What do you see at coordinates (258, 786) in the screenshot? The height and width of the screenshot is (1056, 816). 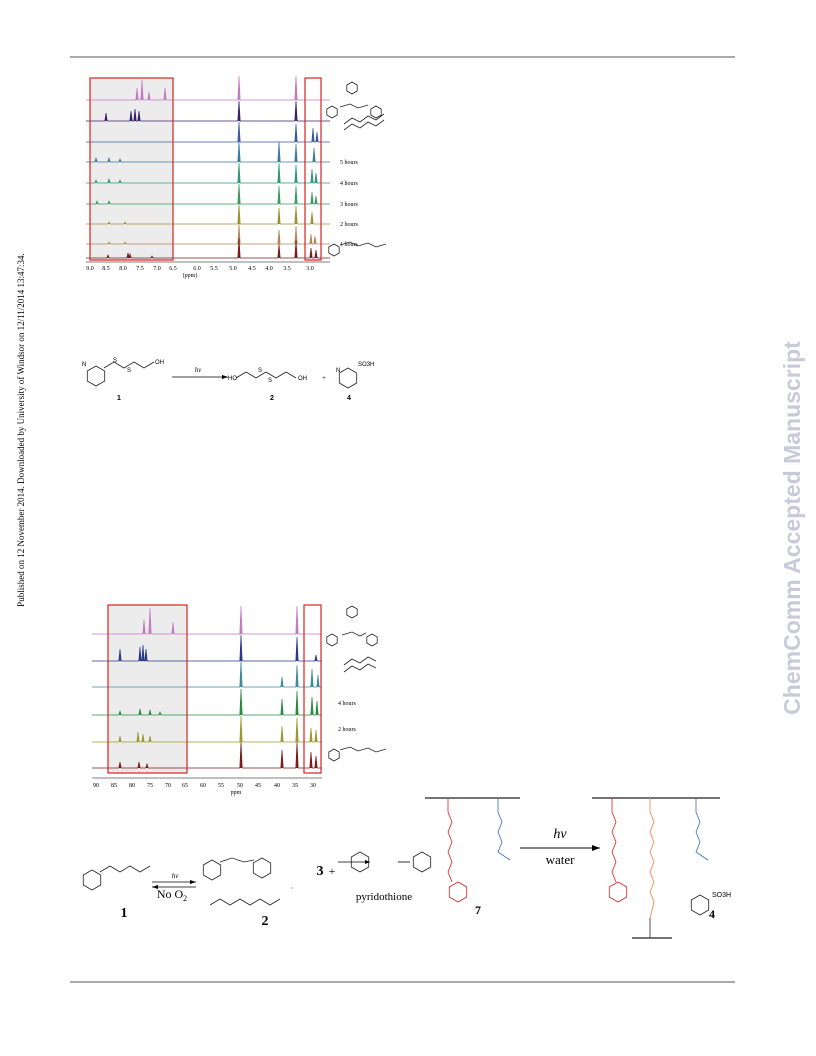 I see `axis-tick-label: 45` at bounding box center [258, 786].